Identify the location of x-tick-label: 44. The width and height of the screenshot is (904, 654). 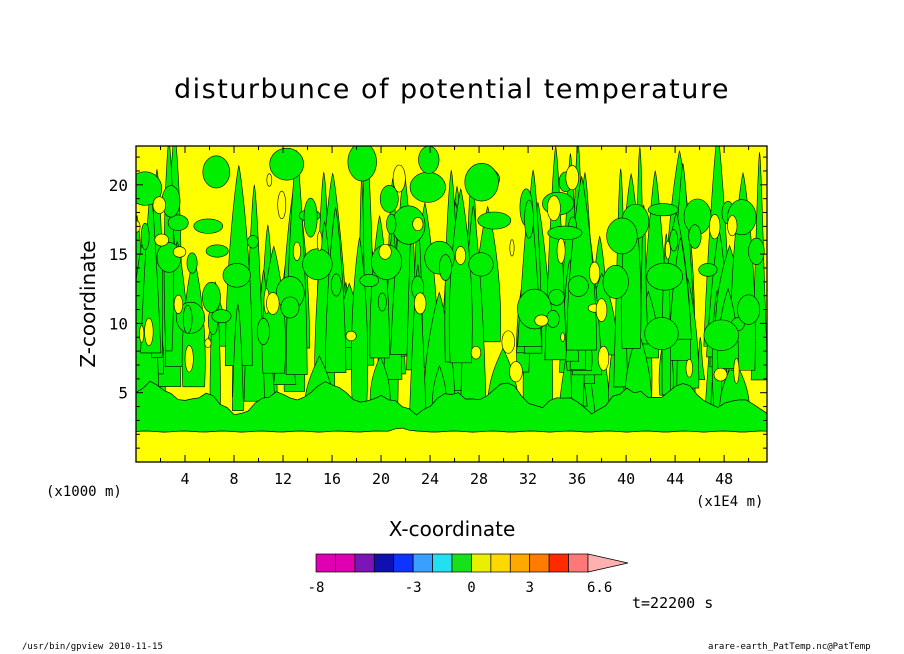
(675, 479).